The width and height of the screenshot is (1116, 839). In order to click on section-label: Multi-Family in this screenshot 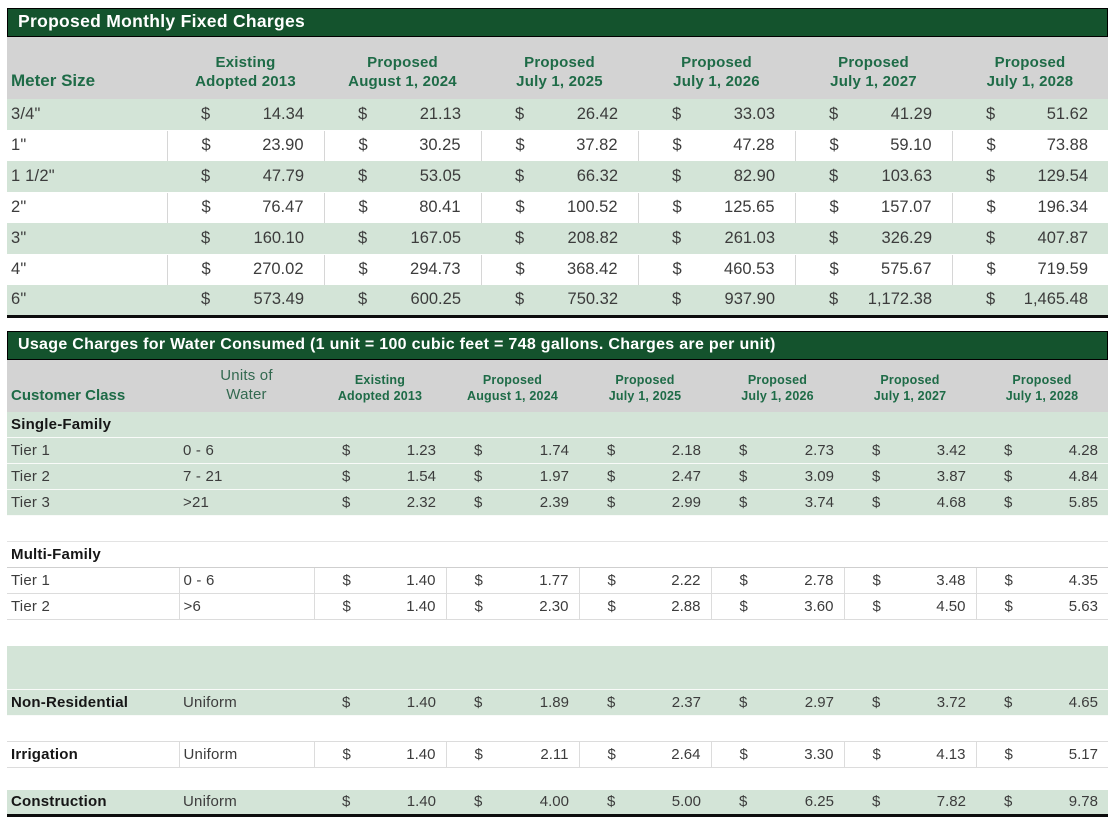, I will do `click(93, 554)`.